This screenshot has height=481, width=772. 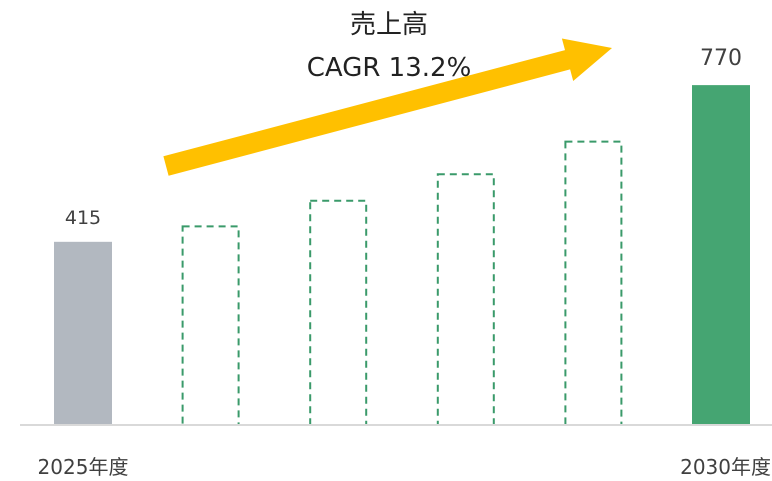 I want to click on cagr-annotation-line1: 売上高, so click(x=389, y=25).